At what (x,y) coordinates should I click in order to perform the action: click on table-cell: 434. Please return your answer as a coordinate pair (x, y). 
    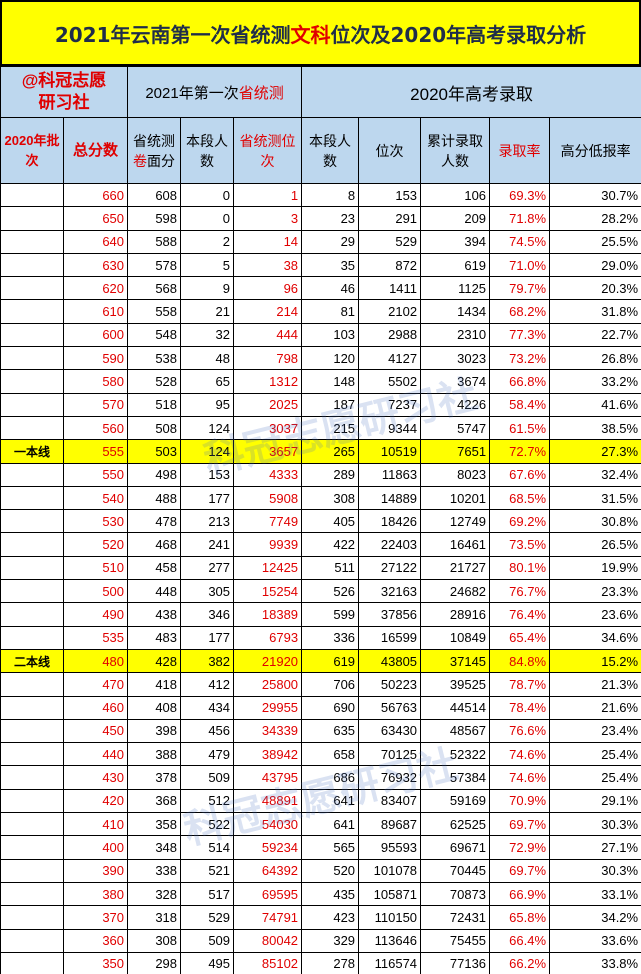
    Looking at the image, I should click on (207, 707).